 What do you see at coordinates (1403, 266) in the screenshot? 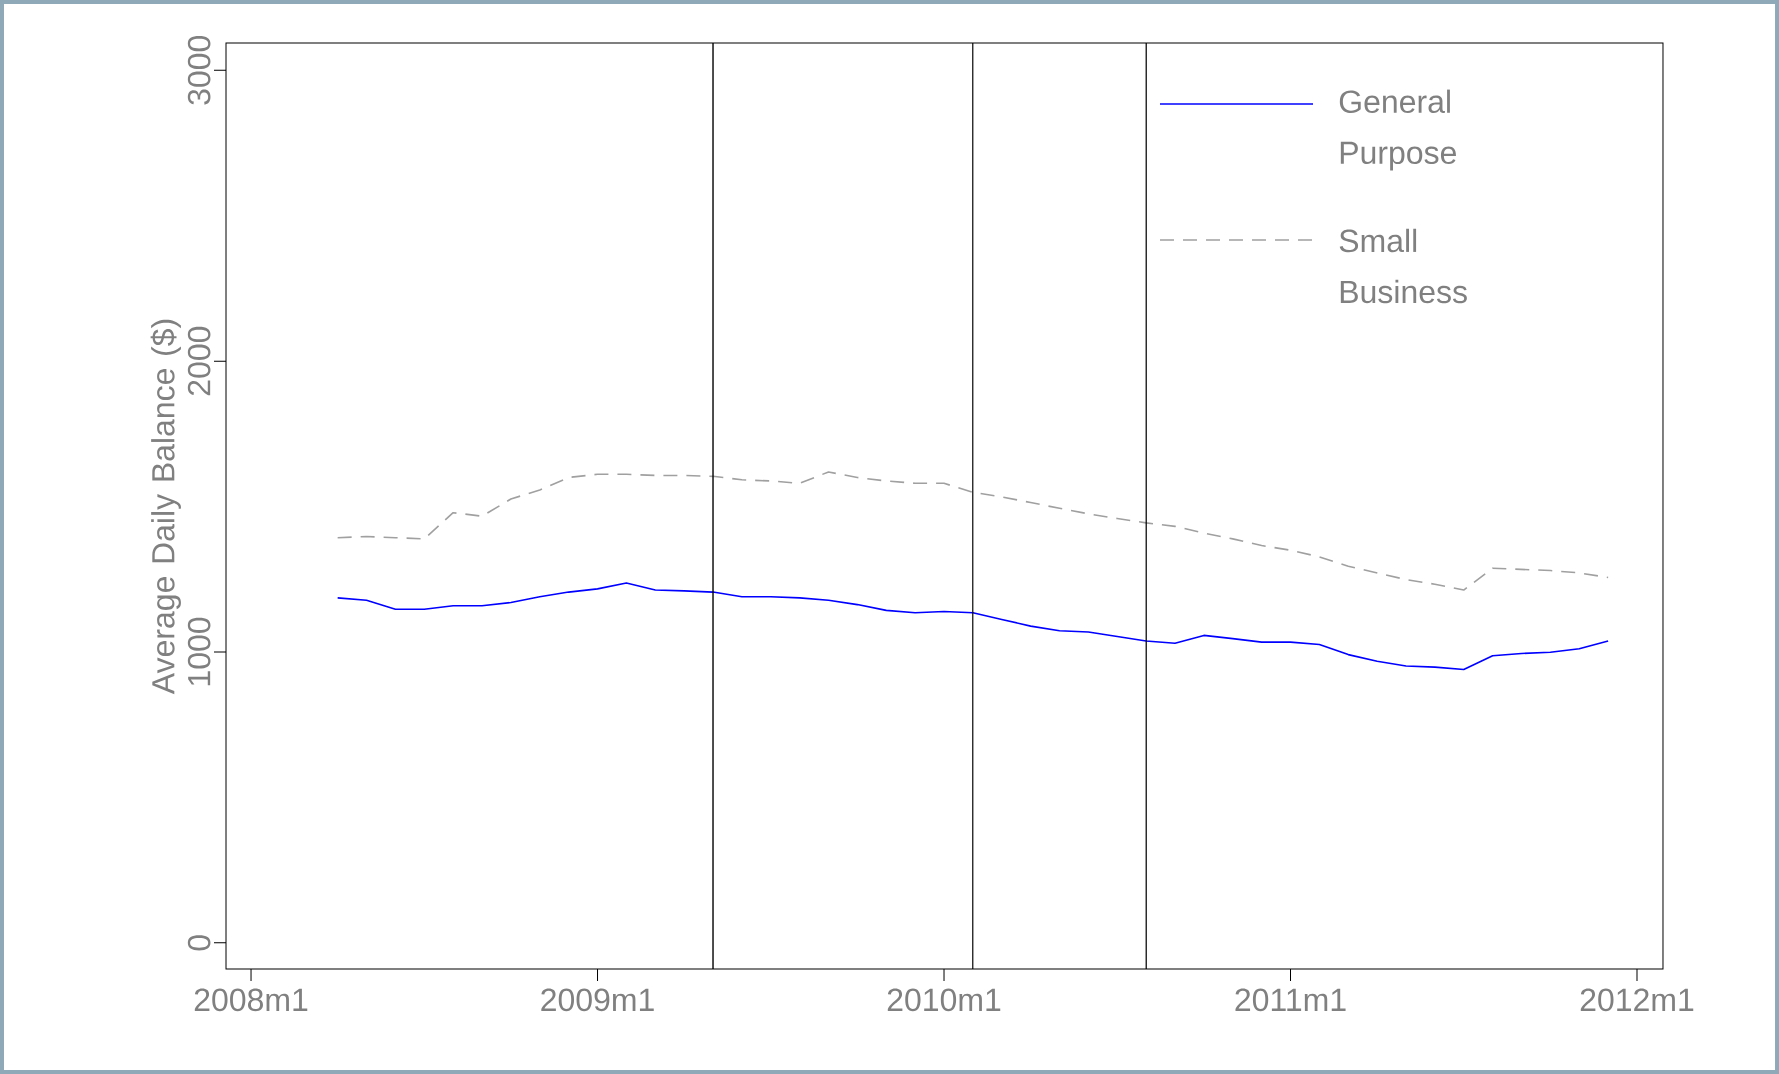
I see `legend-label: Small Business` at bounding box center [1403, 266].